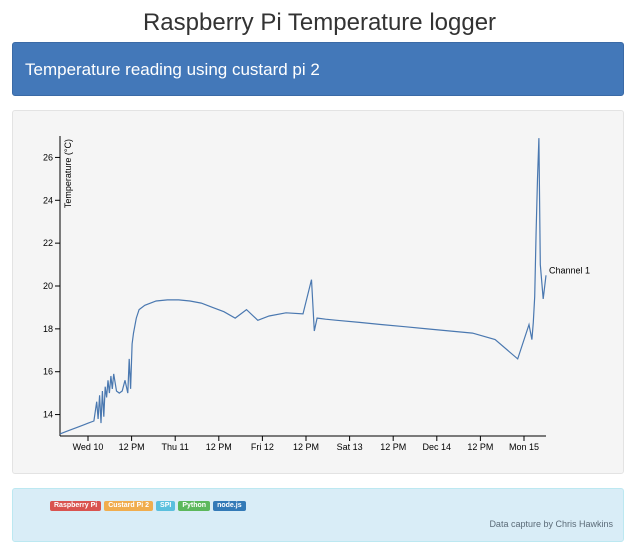  Describe the element at coordinates (229, 506) in the screenshot. I see `badge-nodejs: node.js` at that location.